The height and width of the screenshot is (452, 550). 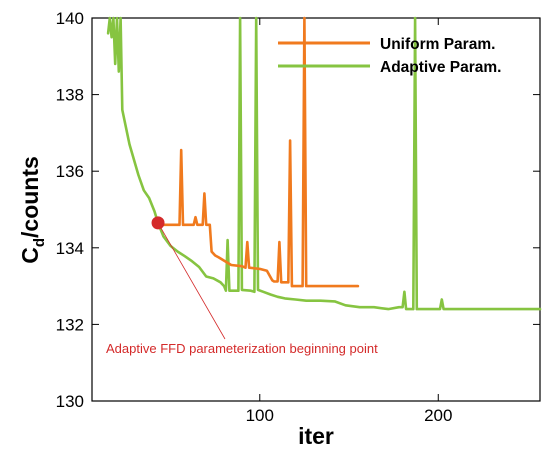 What do you see at coordinates (70, 401) in the screenshot?
I see `y-tick-label: 130` at bounding box center [70, 401].